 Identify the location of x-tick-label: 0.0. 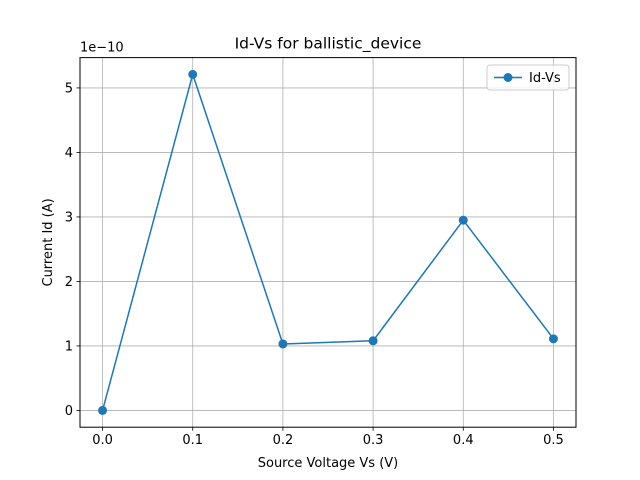
(102, 440).